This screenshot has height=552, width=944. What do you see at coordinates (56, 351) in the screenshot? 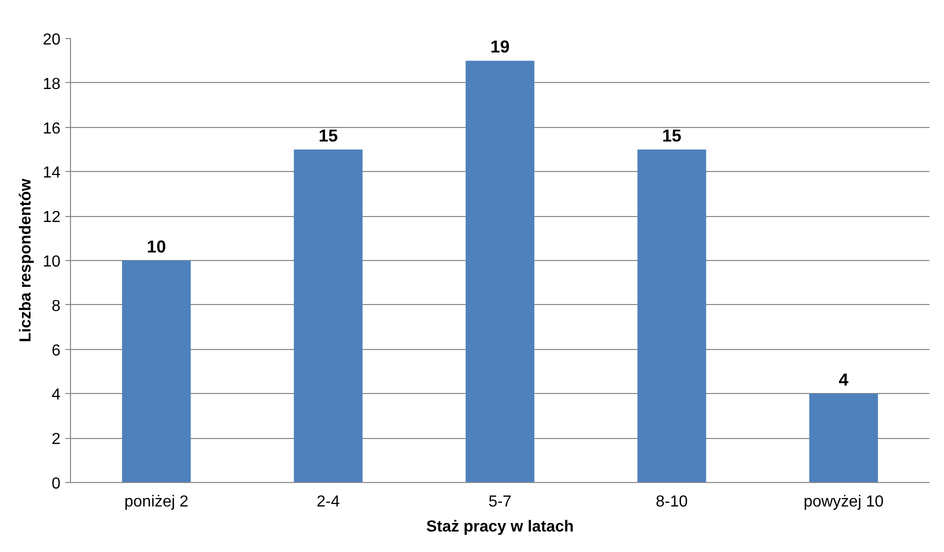
I see `y-tick-label: 6` at bounding box center [56, 351].